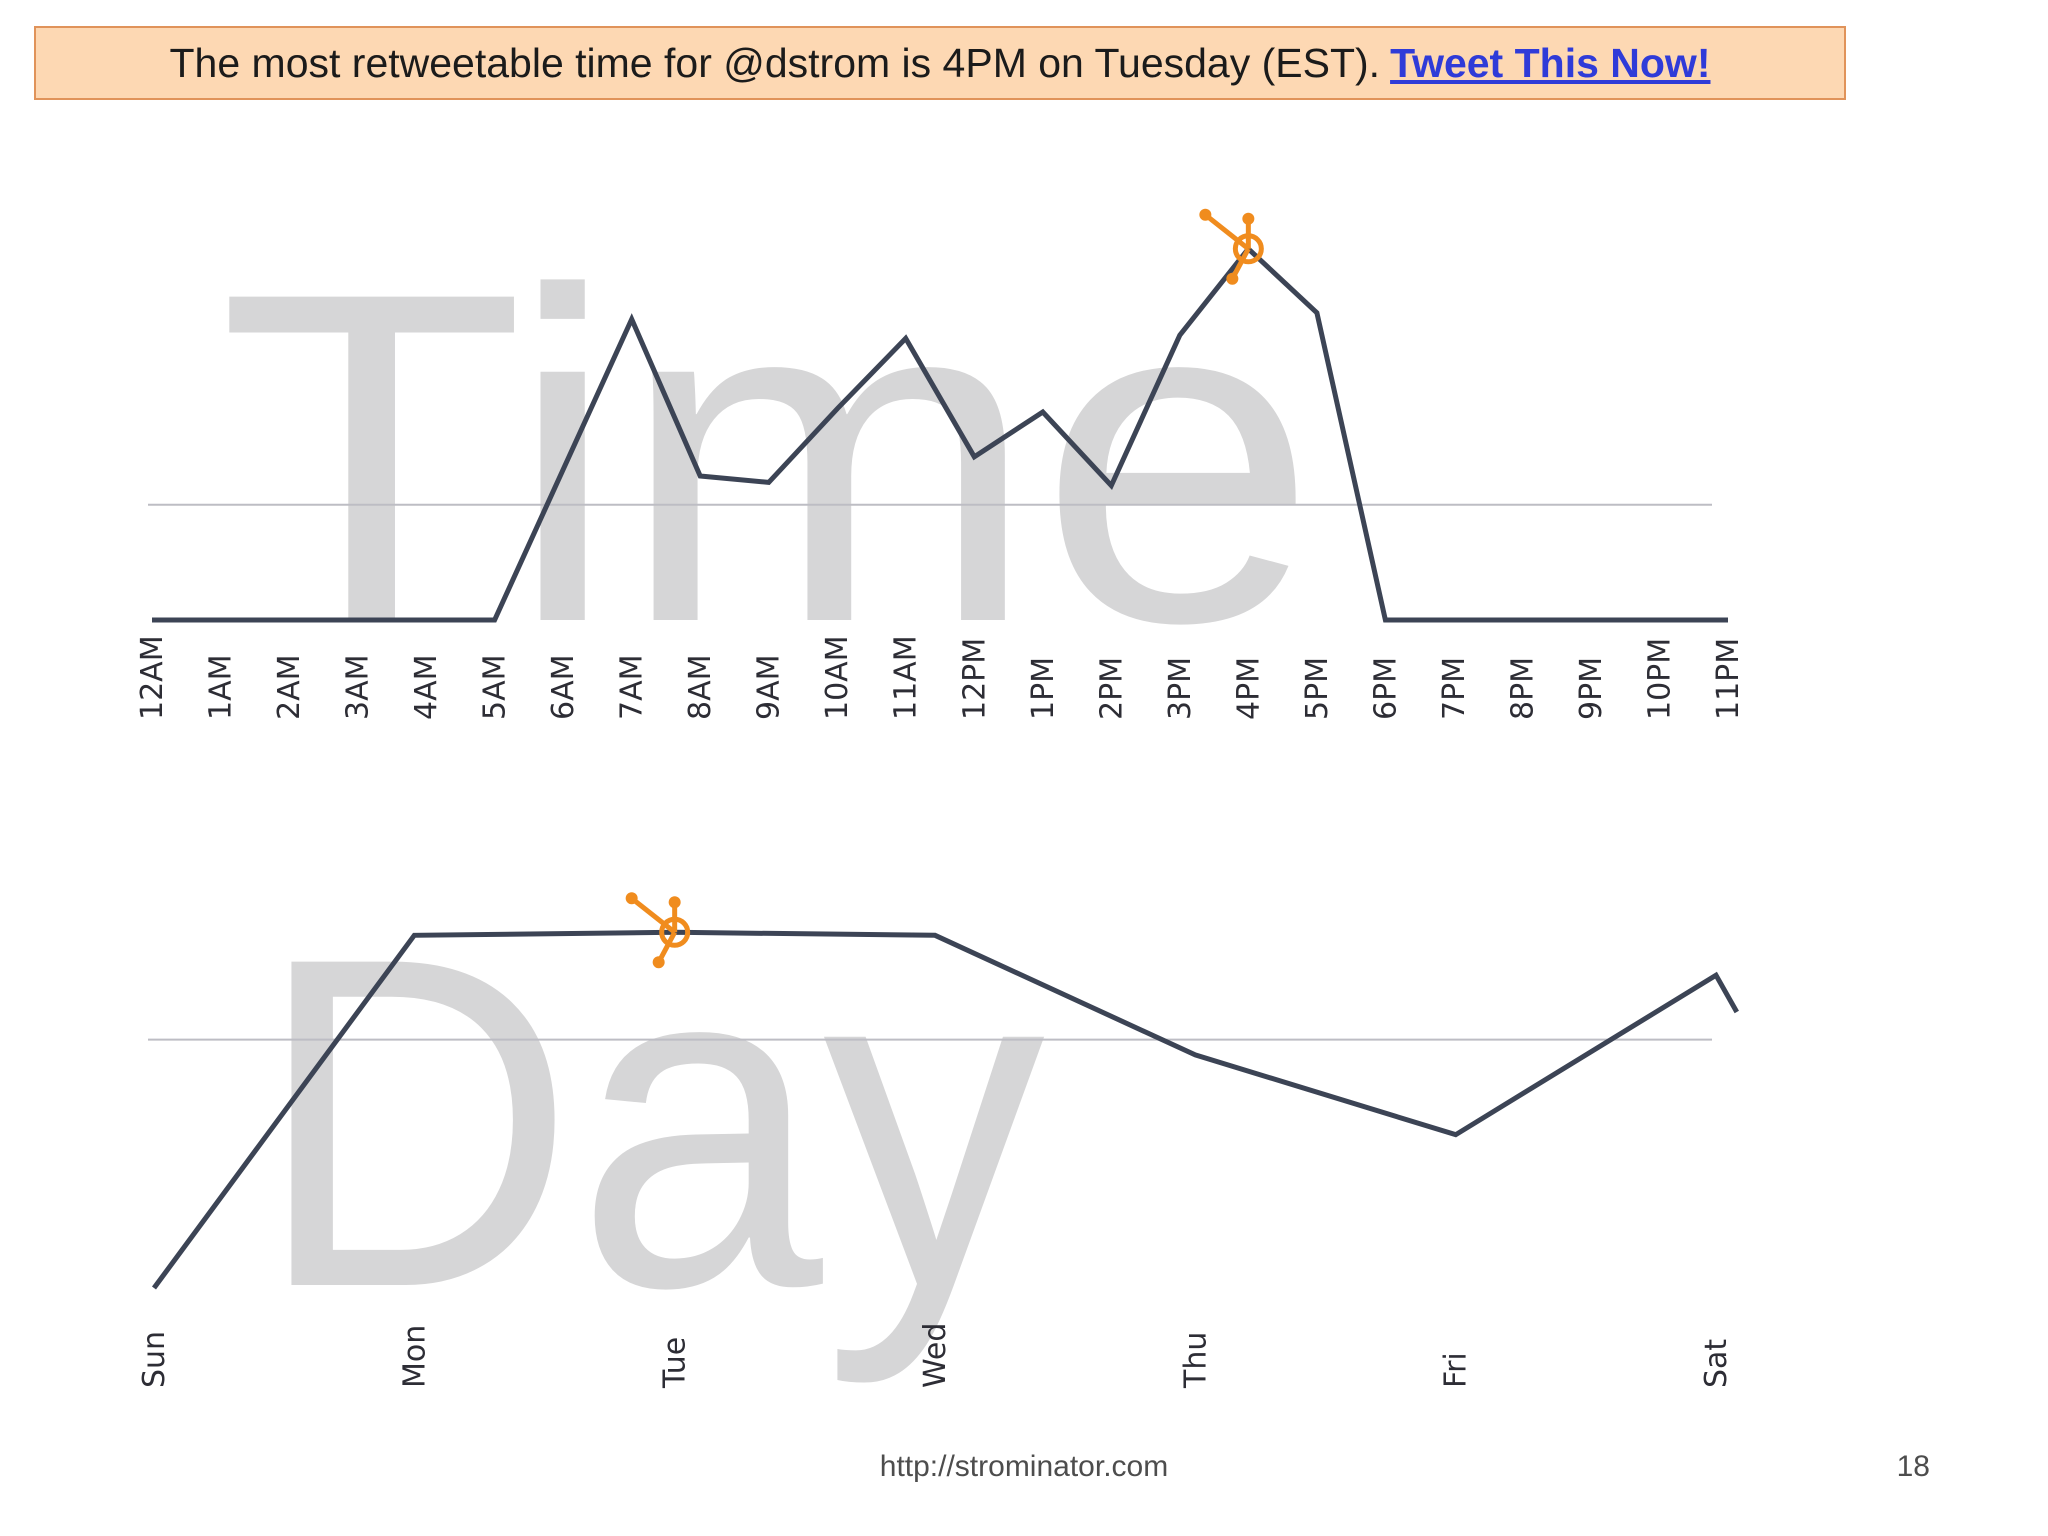  What do you see at coordinates (1195, 1360) in the screenshot?
I see `day-tick-label: Thu` at bounding box center [1195, 1360].